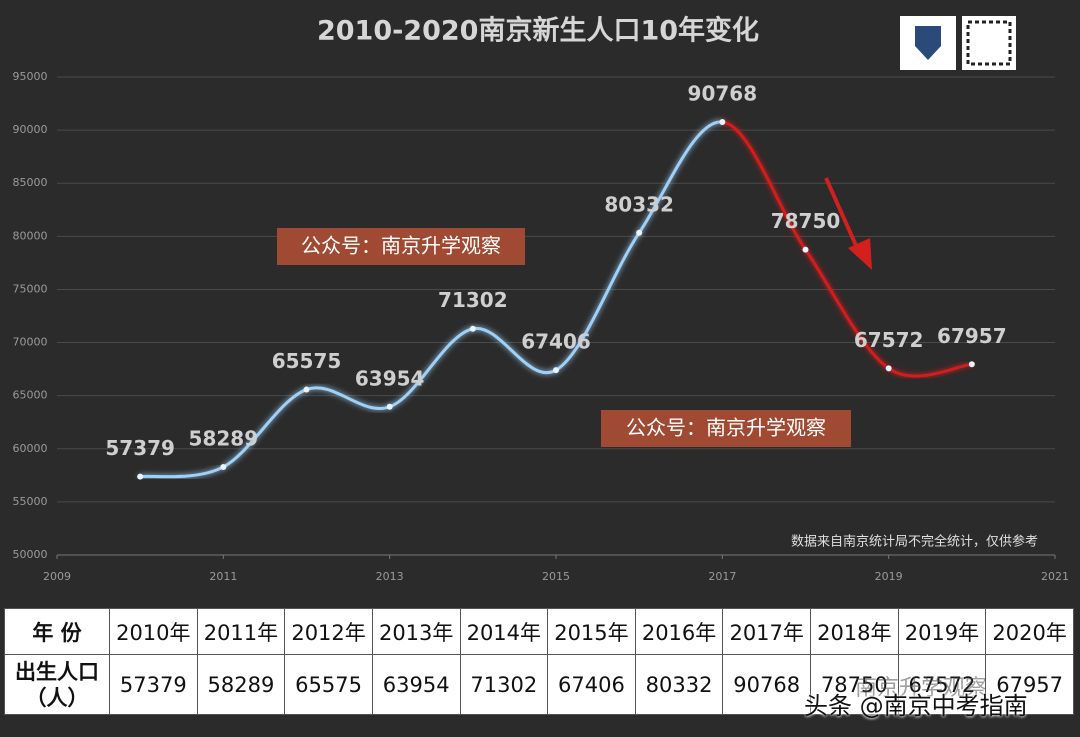  Describe the element at coordinates (1055, 576) in the screenshot. I see `x-tick-label: 2021` at that location.